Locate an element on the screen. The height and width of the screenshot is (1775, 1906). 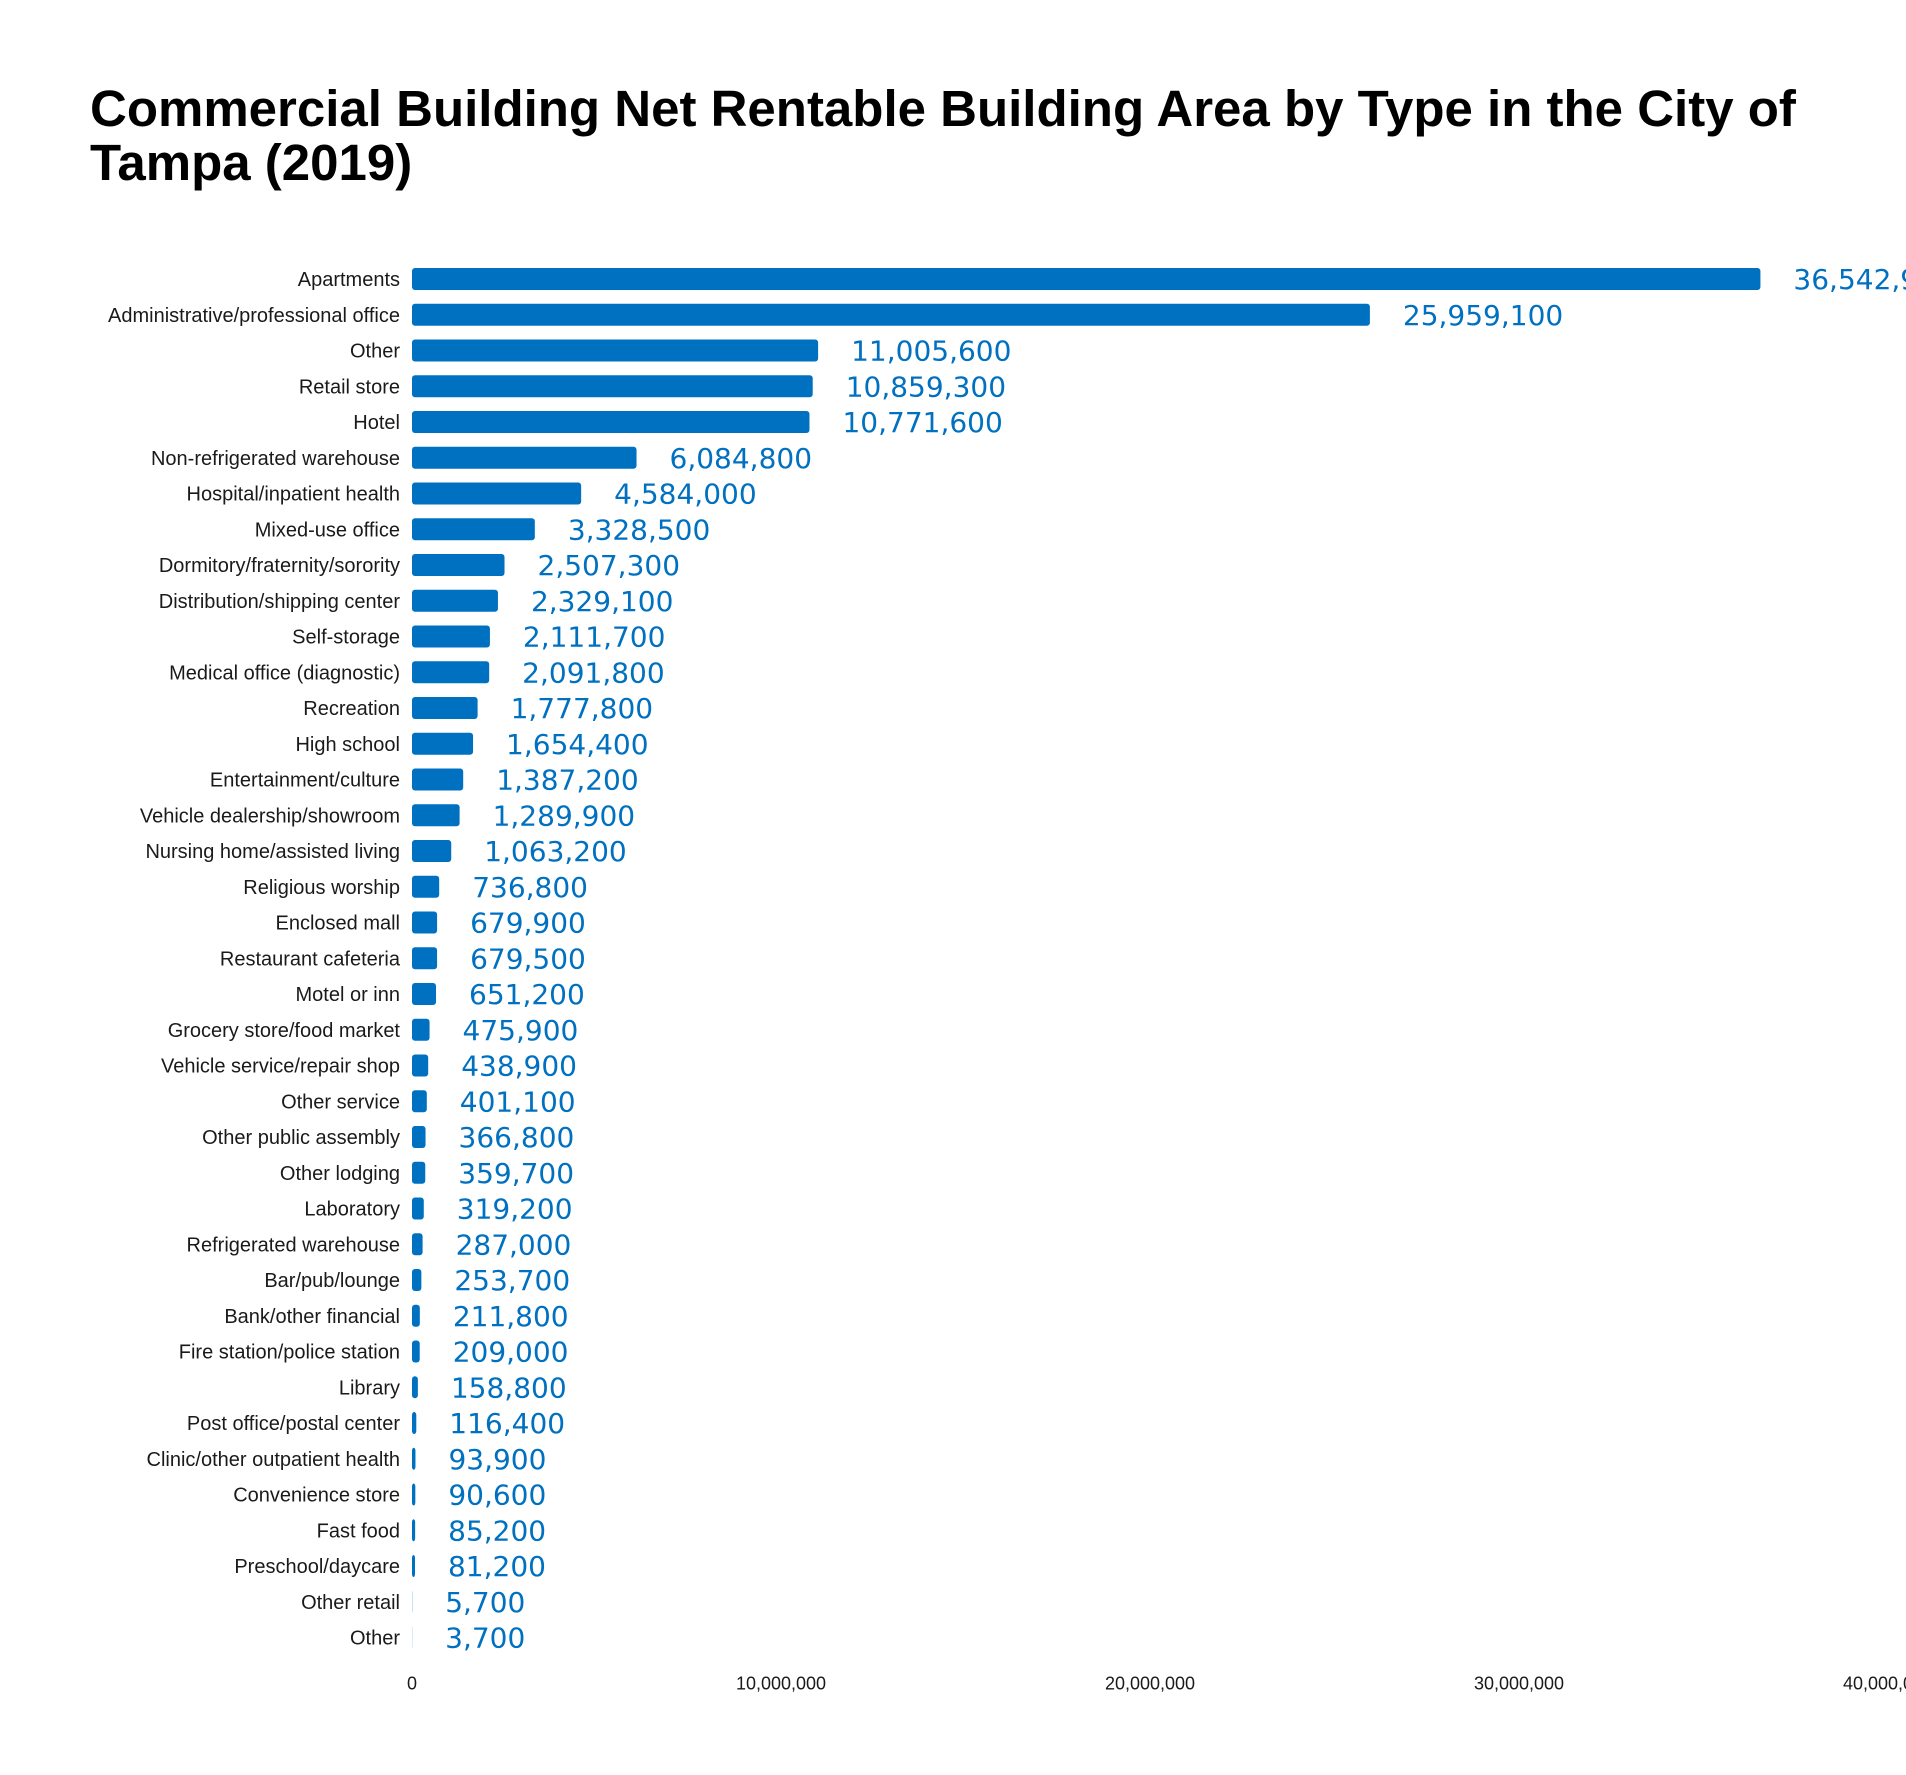
value-label: 2,091,800 is located at coordinates (593, 672).